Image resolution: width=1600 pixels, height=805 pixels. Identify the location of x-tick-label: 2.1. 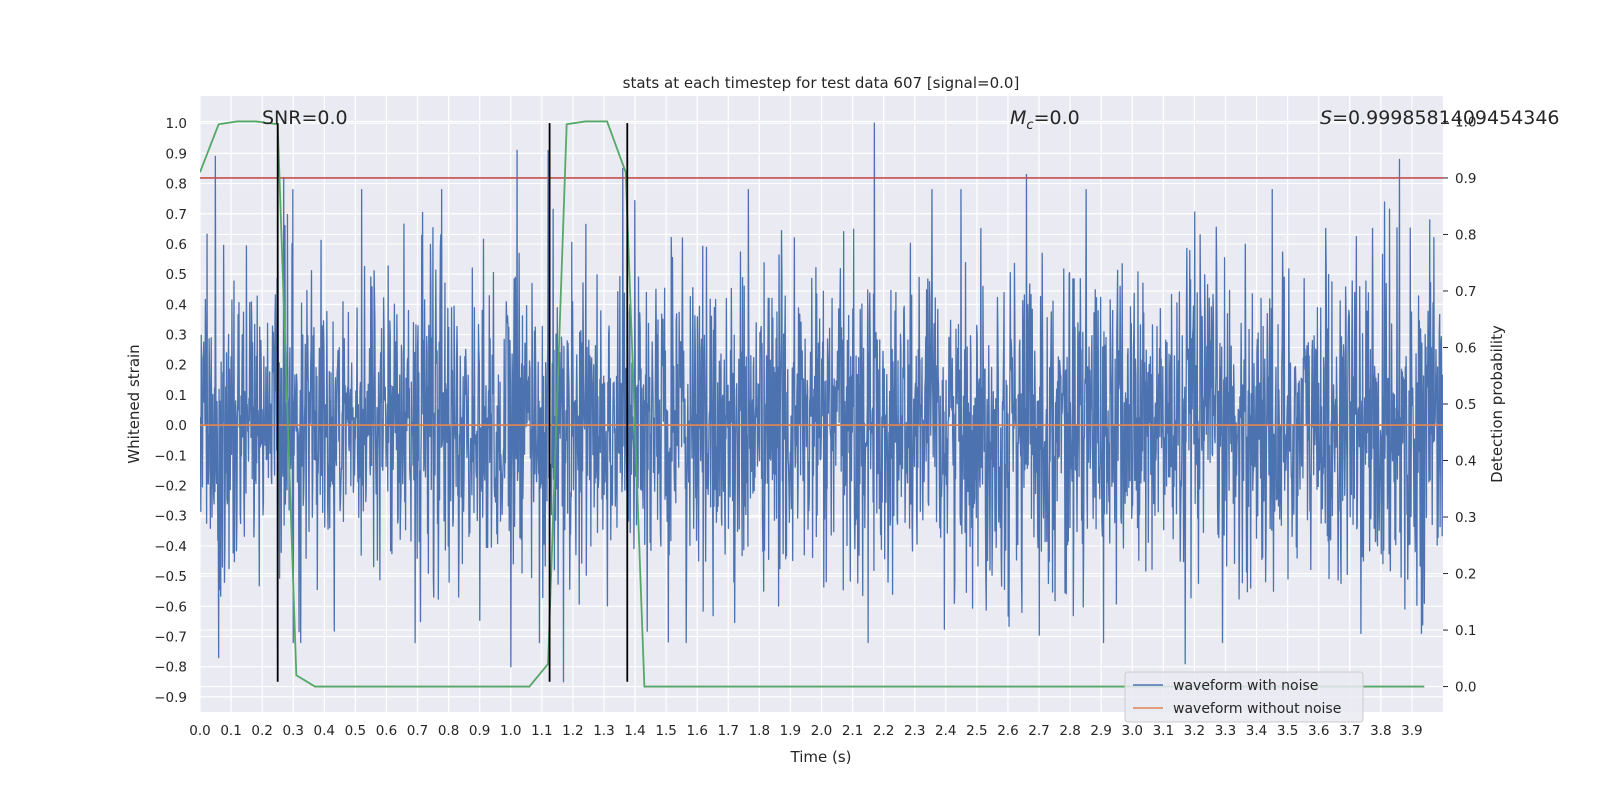
(852, 731).